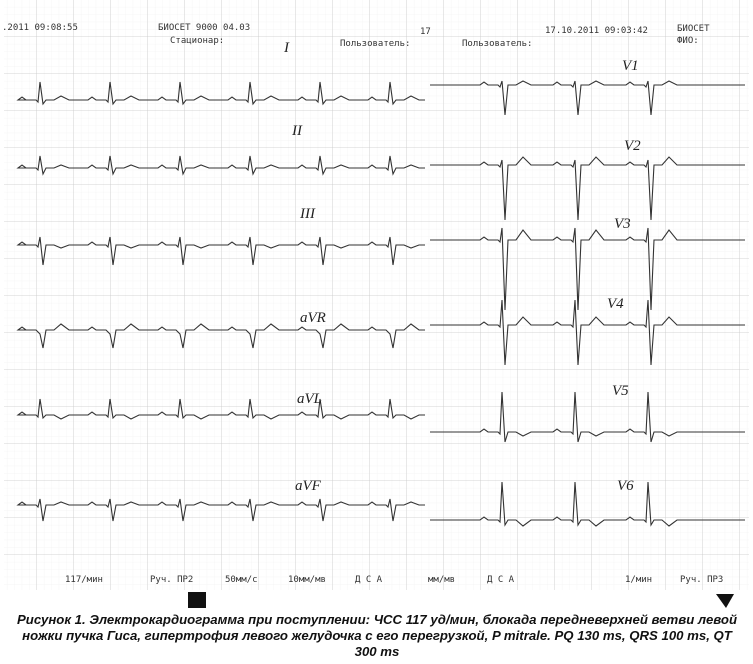 Image resolution: width=753 pixels, height=664 pixels. I want to click on lead-label: V4, so click(615, 304).